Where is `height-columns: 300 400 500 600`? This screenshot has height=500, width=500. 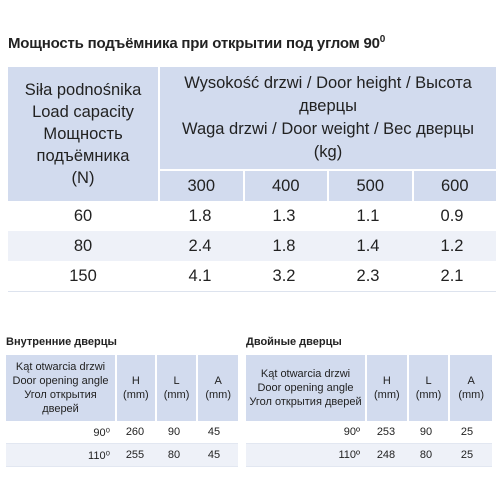 height-columns: 300 400 500 600 is located at coordinates (328, 185).